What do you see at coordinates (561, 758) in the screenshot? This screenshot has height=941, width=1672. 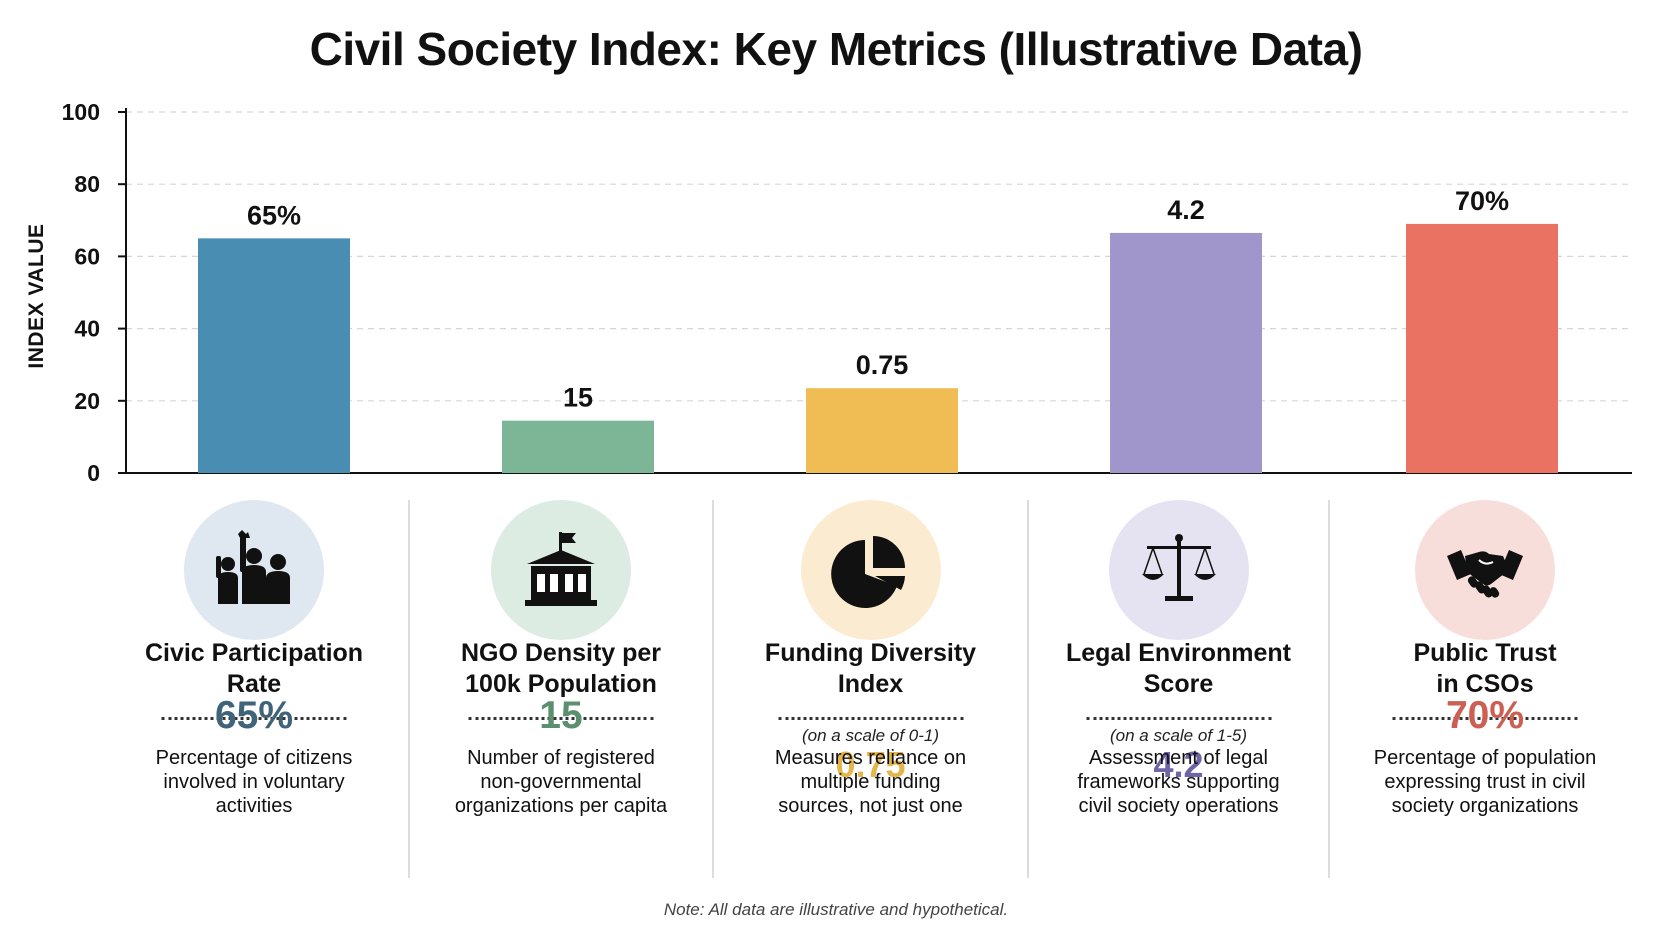 I see `metric-description-line: Number of registered` at bounding box center [561, 758].